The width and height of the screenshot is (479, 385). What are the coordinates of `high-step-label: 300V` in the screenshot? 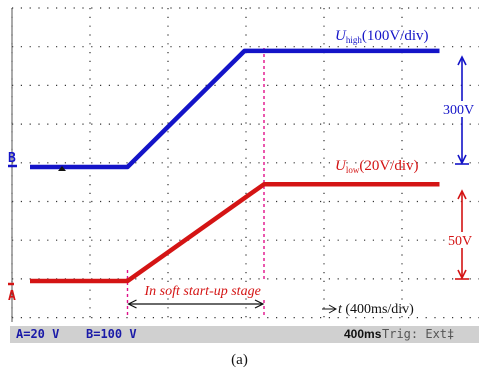 It's located at (458, 110).